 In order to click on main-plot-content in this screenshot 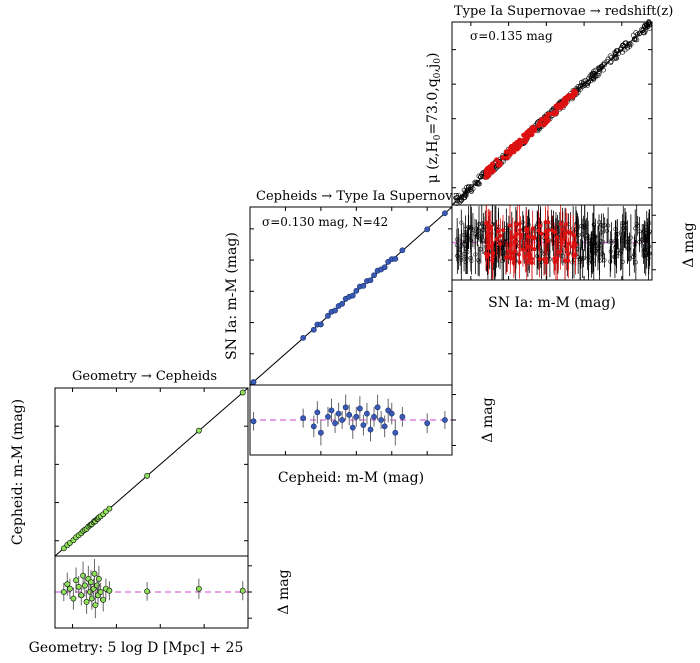, I will do `click(552, 112)`.